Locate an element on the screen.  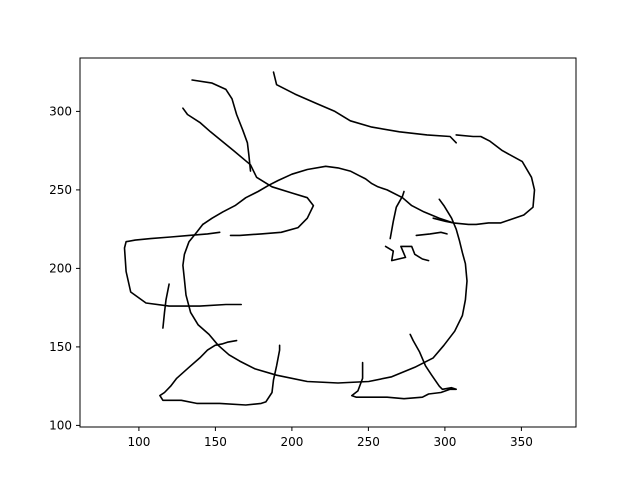
x-axis: 100 150 200 250 300 350 is located at coordinates (330, 438).